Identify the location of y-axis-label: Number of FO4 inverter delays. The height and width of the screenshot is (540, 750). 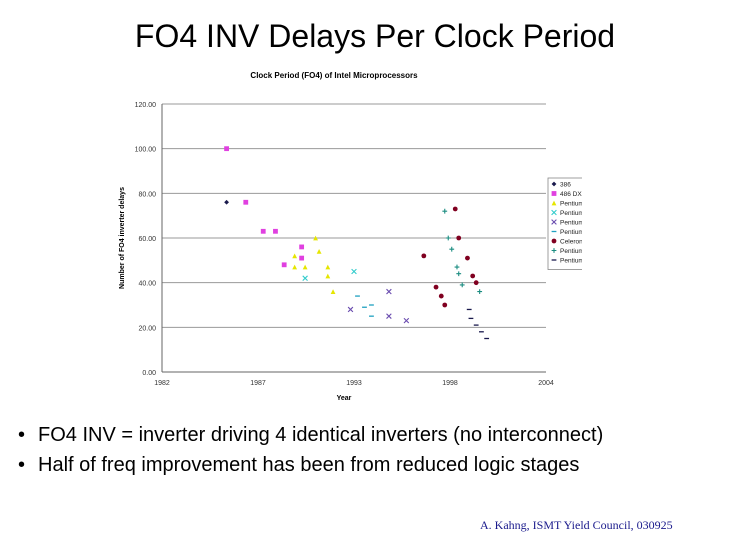
(122, 238).